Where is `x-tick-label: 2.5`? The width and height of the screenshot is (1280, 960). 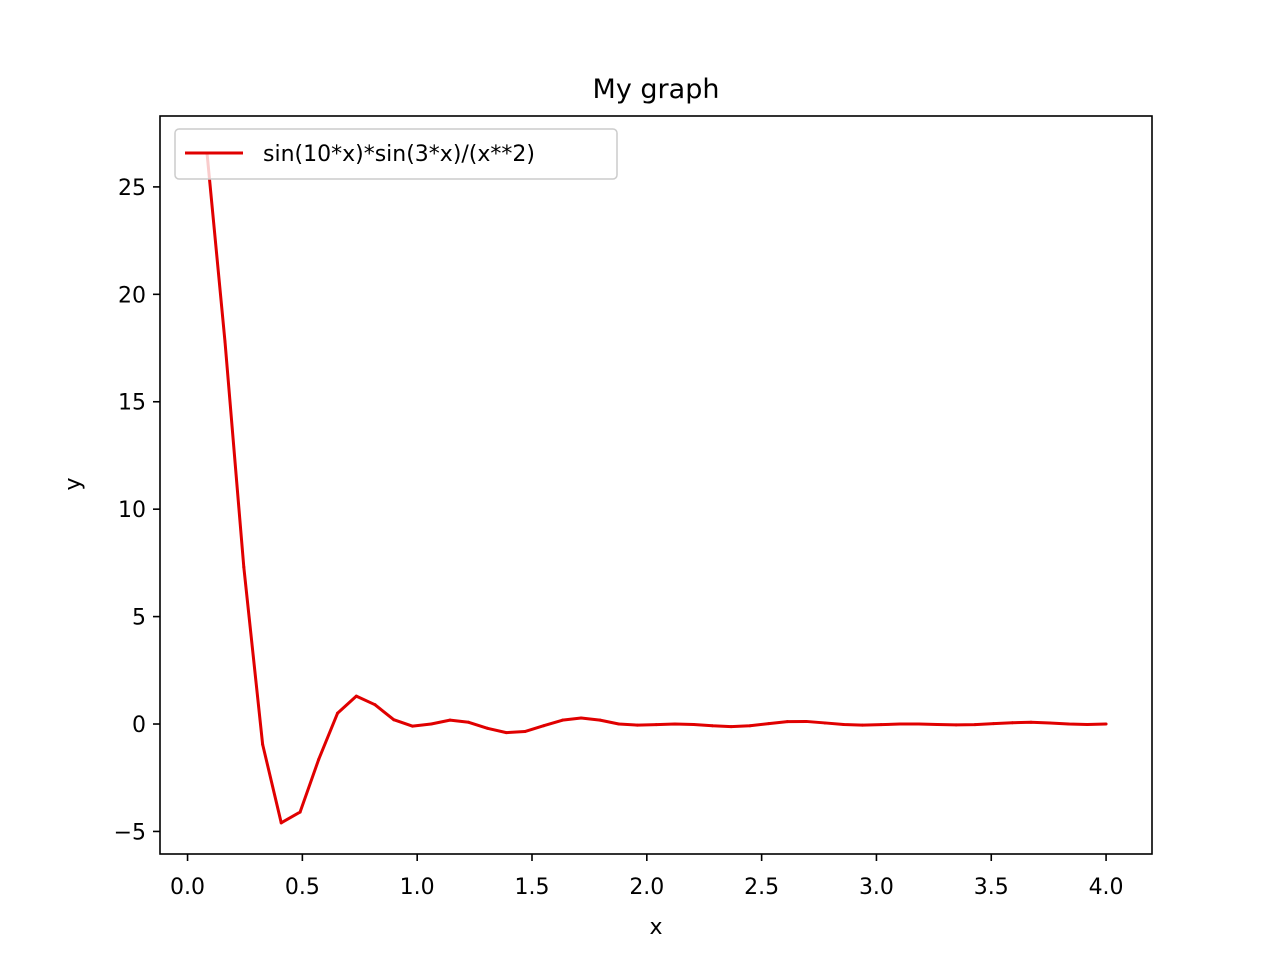
x-tick-label: 2.5 is located at coordinates (761, 887).